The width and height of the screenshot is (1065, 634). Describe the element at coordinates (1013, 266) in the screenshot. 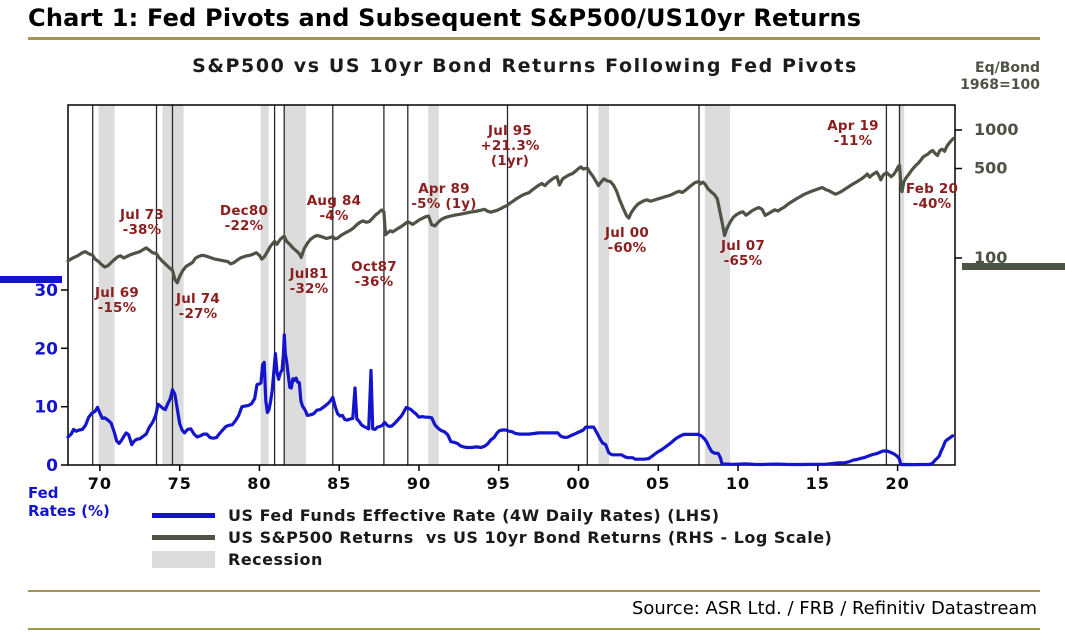

I see `right-axis-marker` at that location.